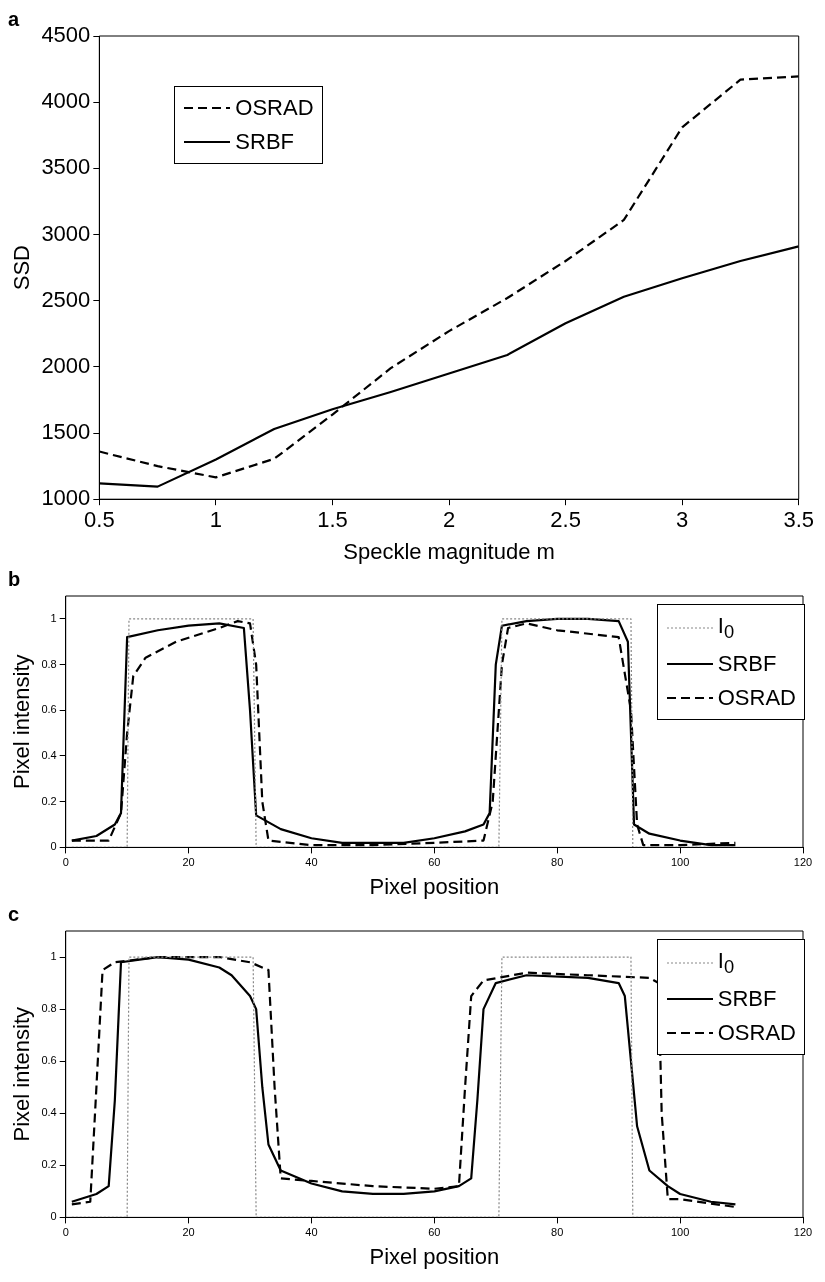 This screenshot has height=1282, width=825. I want to click on x-tick-label: 3.5, so click(799, 520).